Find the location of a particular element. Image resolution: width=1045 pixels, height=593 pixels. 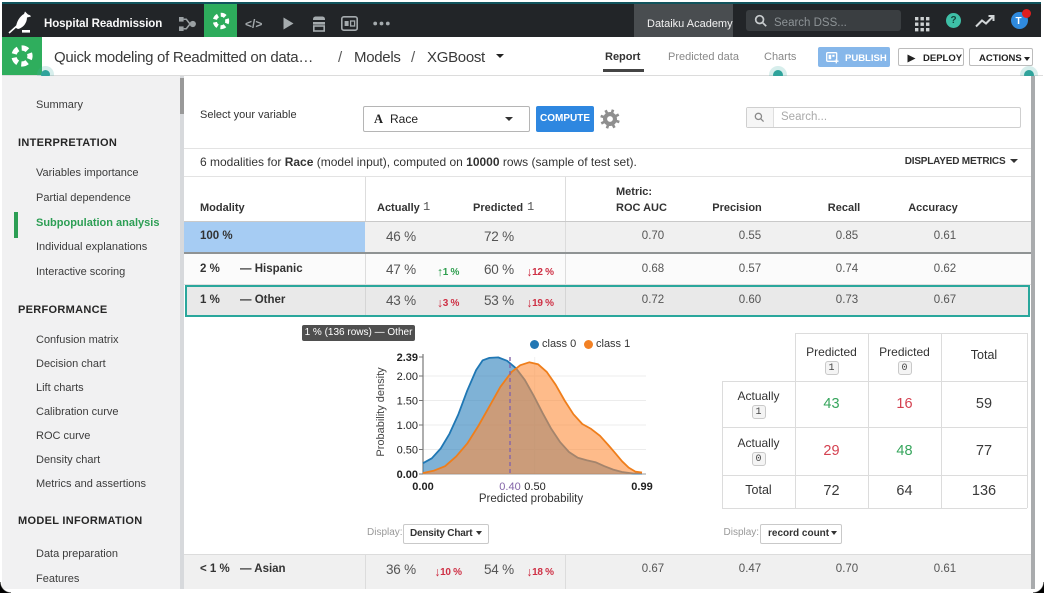

svg-text: 1.00 is located at coordinates (407, 426).